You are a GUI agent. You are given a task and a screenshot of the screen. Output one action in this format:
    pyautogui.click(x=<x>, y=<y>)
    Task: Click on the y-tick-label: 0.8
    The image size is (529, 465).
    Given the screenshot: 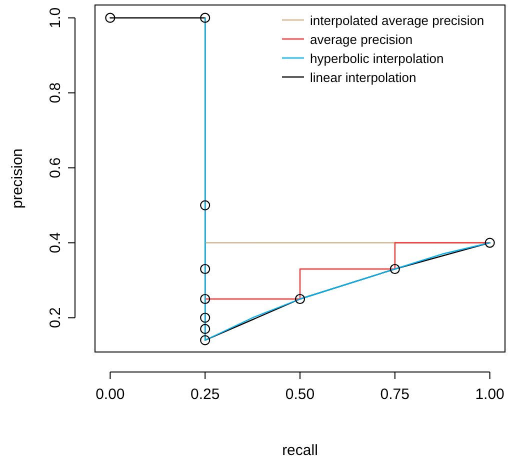 What is the action you would take?
    pyautogui.click(x=55, y=93)
    